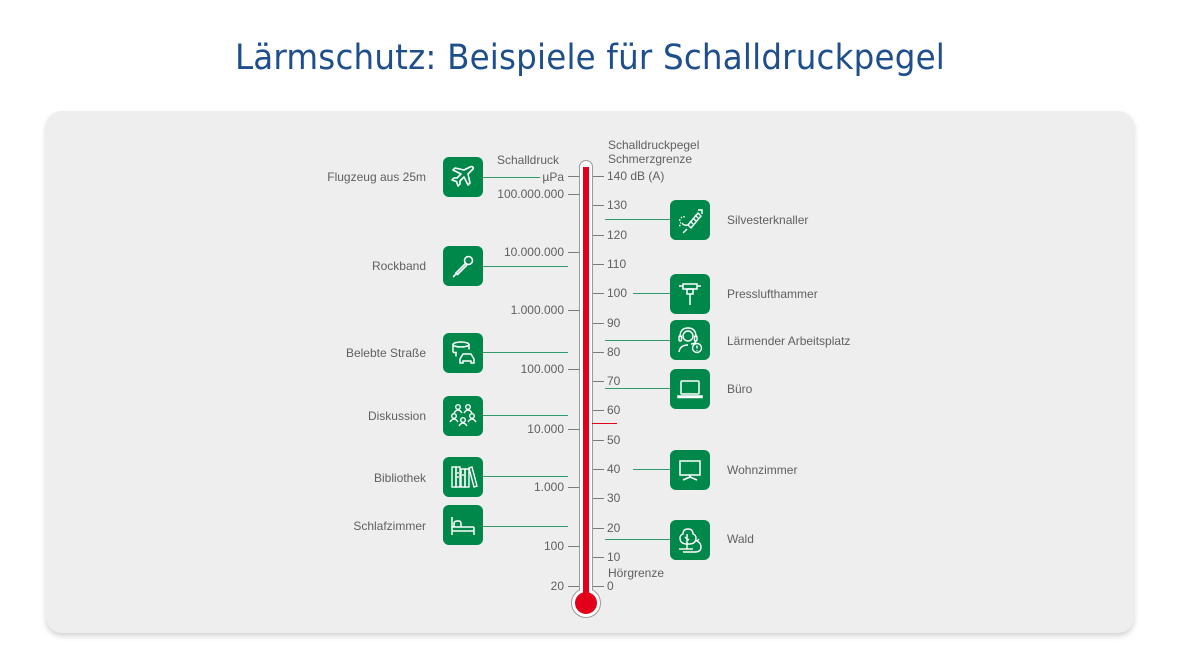 The width and height of the screenshot is (1180, 664). I want to click on example-label: Bibliothek, so click(399, 478).